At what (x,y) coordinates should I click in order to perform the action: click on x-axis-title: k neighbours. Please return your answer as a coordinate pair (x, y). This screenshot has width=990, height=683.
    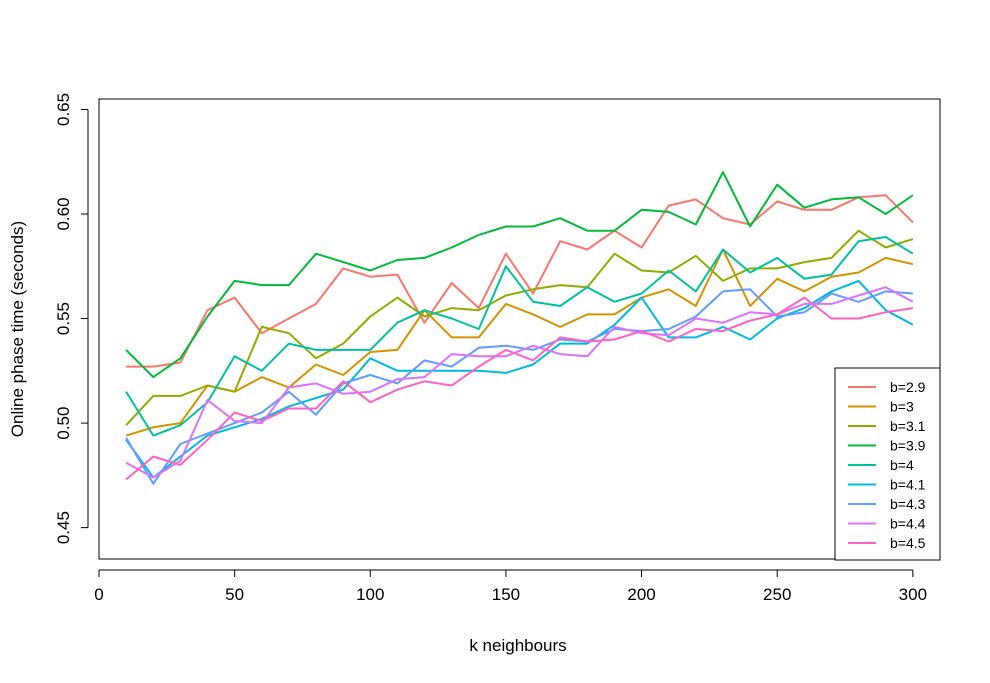
    Looking at the image, I should click on (517, 645).